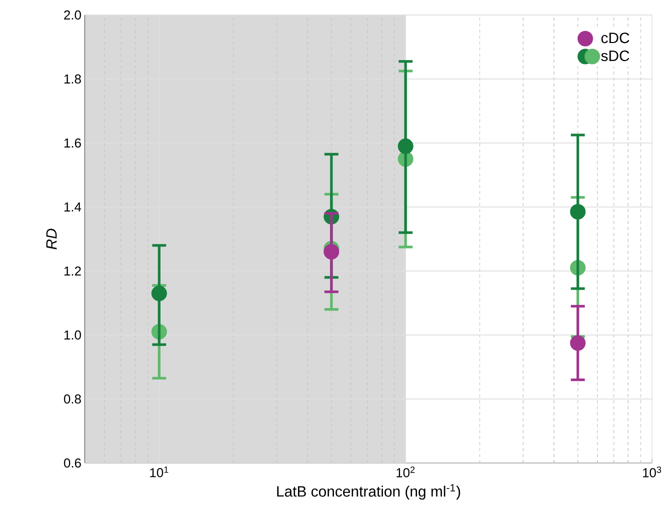 Image resolution: width=669 pixels, height=526 pixels. Describe the element at coordinates (73, 207) in the screenshot. I see `y-tick-label: 1.4` at that location.